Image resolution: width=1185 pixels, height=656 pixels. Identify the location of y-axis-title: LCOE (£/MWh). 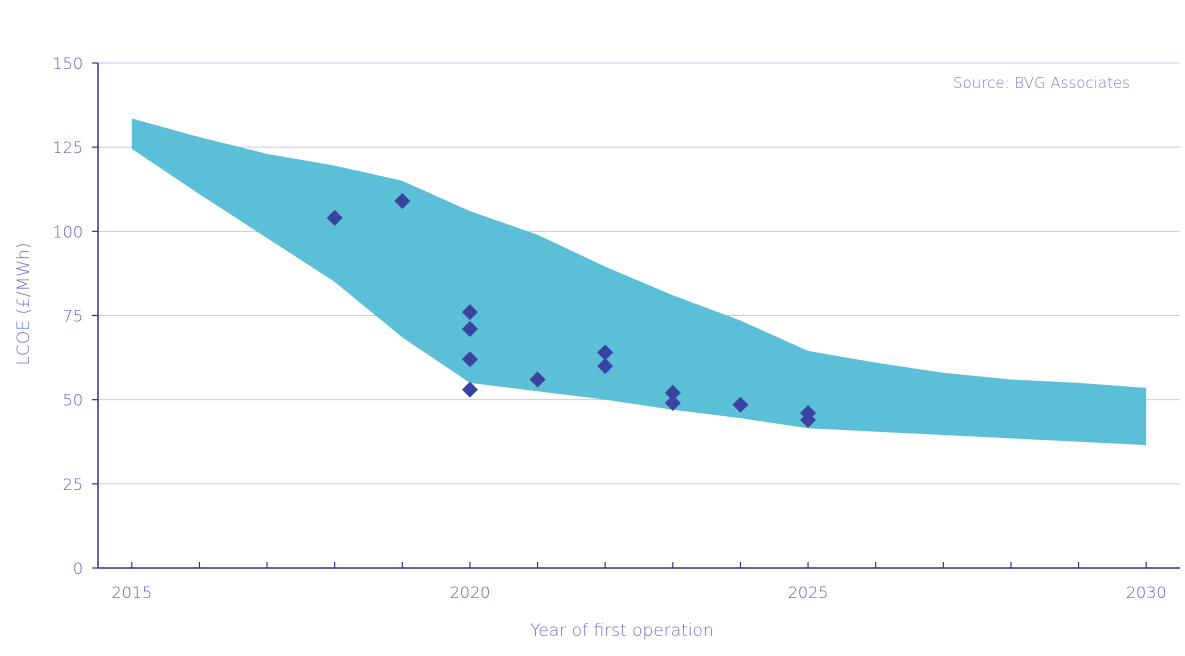
(24, 304).